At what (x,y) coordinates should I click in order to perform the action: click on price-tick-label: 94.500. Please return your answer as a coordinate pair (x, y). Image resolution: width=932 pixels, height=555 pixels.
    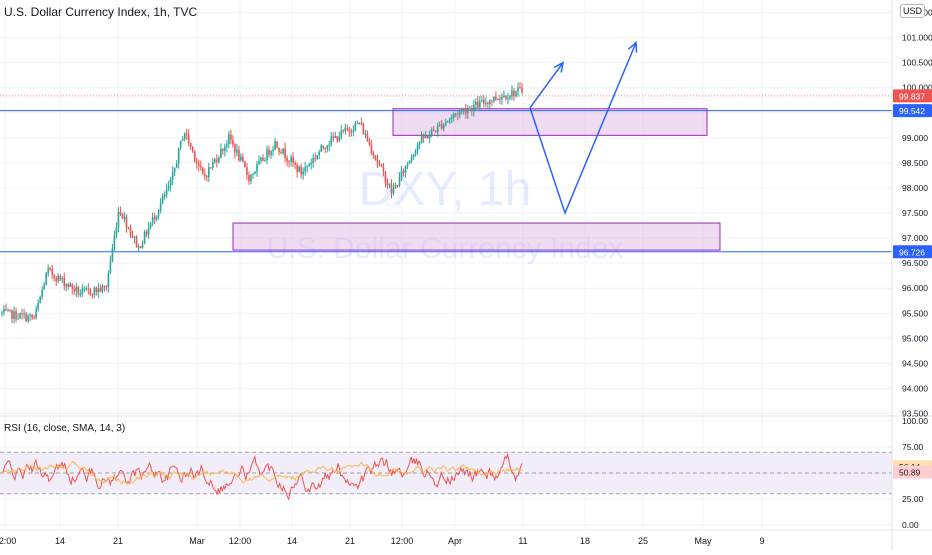
    Looking at the image, I should click on (915, 363).